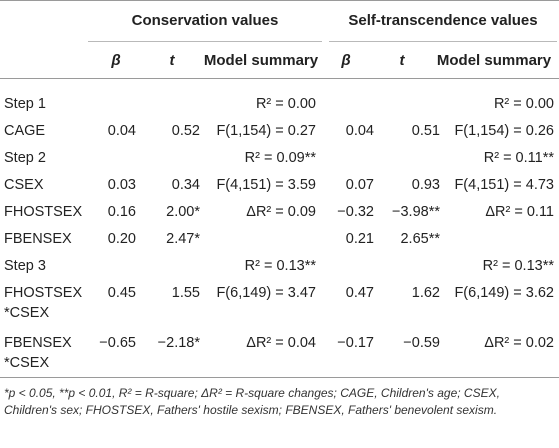 Image resolution: width=559 pixels, height=448 pixels. I want to click on t-conservation: 0.52, so click(185, 131).